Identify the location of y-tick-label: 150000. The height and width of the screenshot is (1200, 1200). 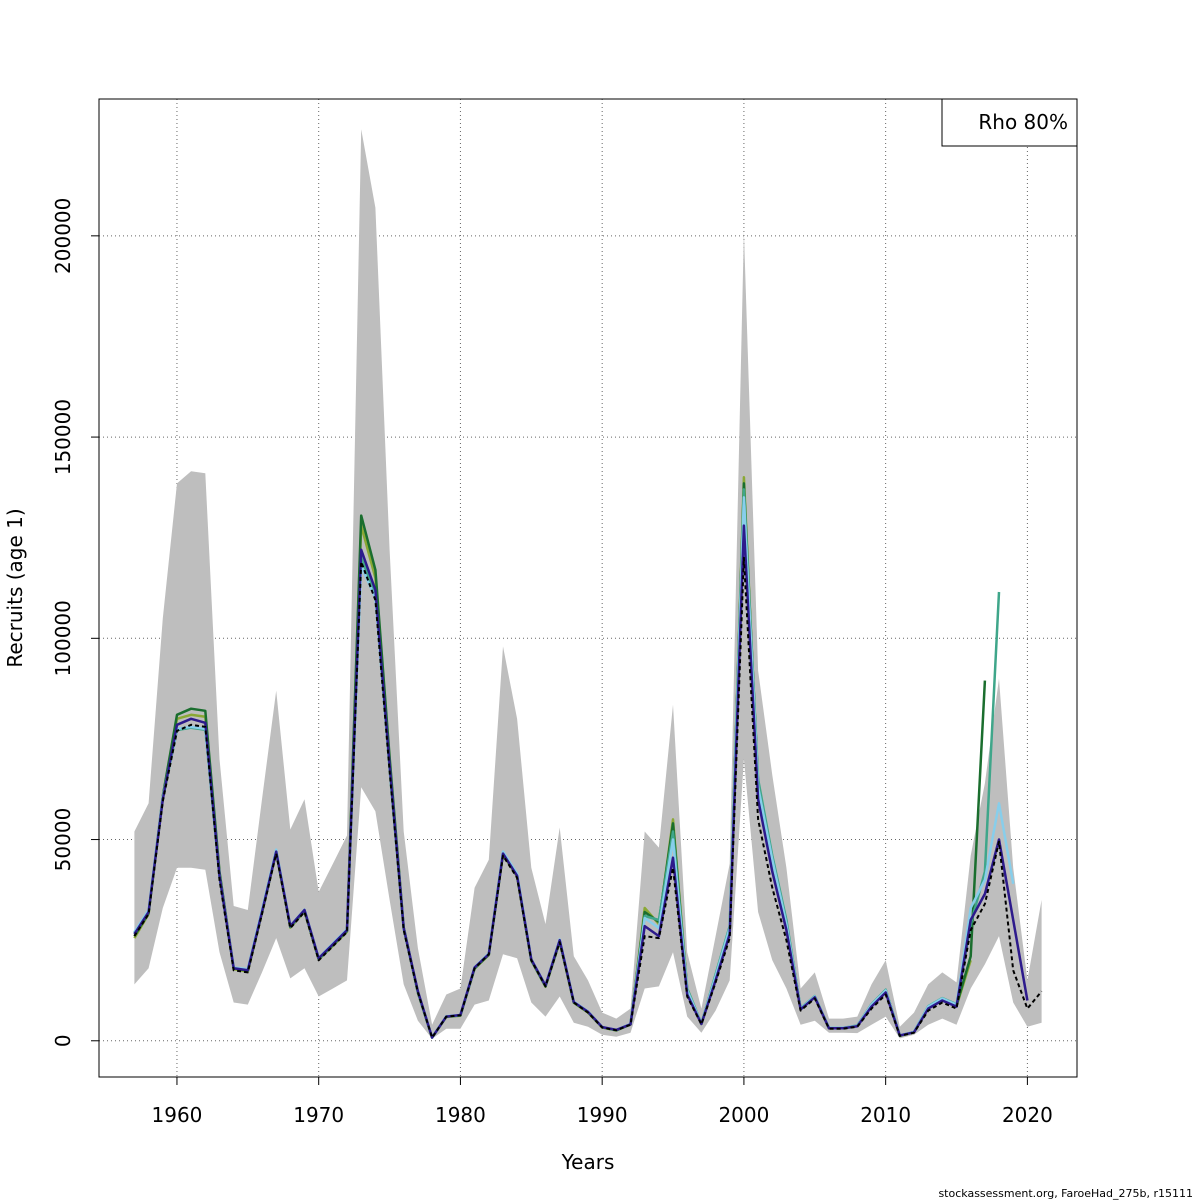
(63, 437).